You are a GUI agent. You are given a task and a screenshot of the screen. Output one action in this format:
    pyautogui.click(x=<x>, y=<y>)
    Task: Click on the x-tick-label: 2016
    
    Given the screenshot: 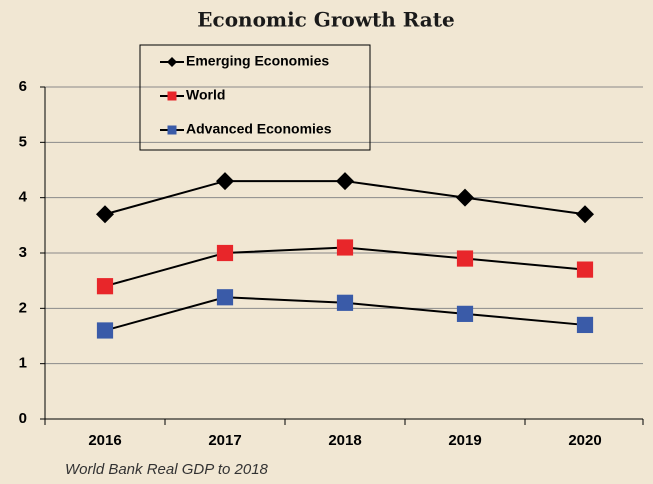 What is the action you would take?
    pyautogui.click(x=104, y=440)
    